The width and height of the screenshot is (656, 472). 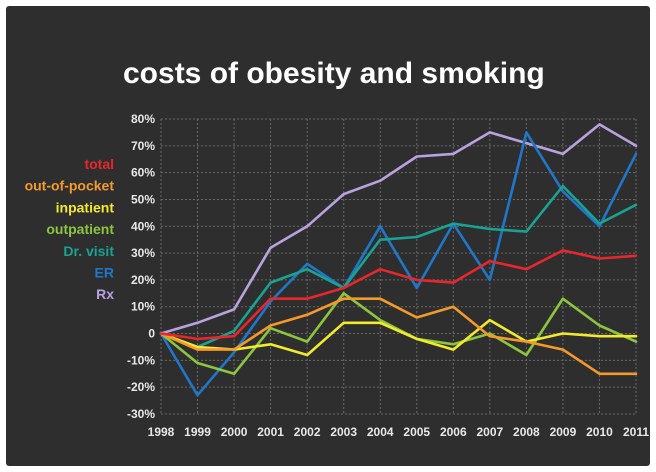 I want to click on legend-item-er: ER, so click(x=104, y=273).